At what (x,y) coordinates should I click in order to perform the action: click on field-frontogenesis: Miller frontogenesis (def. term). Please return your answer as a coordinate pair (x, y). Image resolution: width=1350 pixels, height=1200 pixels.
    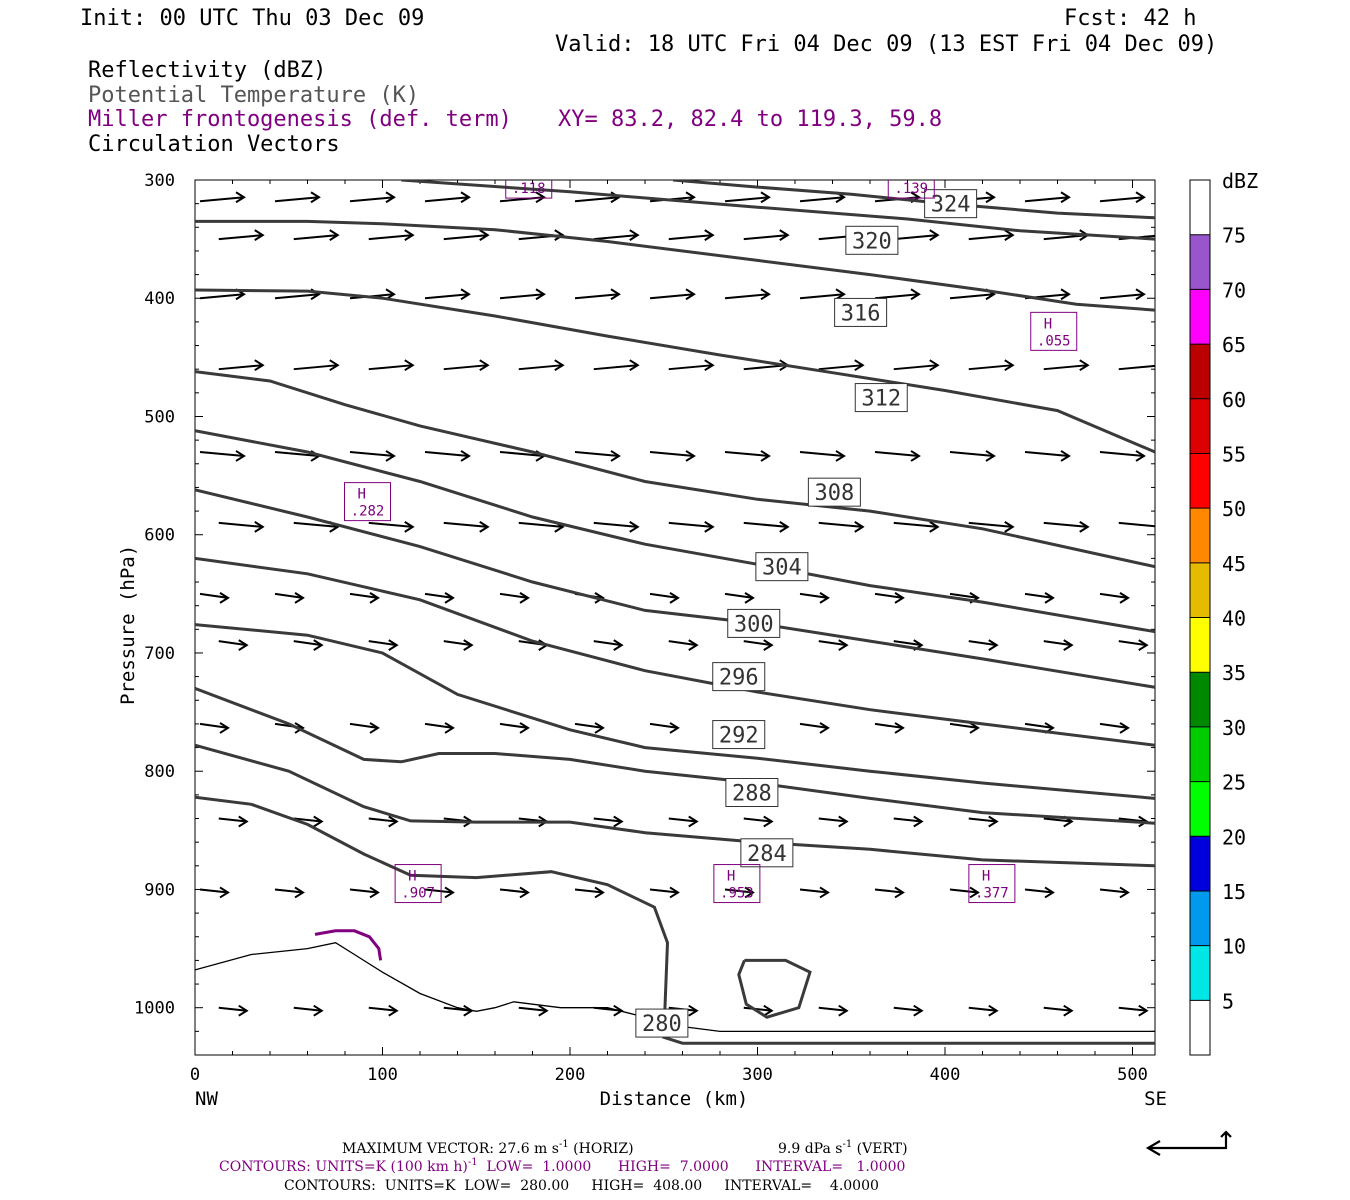
    Looking at the image, I should click on (300, 119).